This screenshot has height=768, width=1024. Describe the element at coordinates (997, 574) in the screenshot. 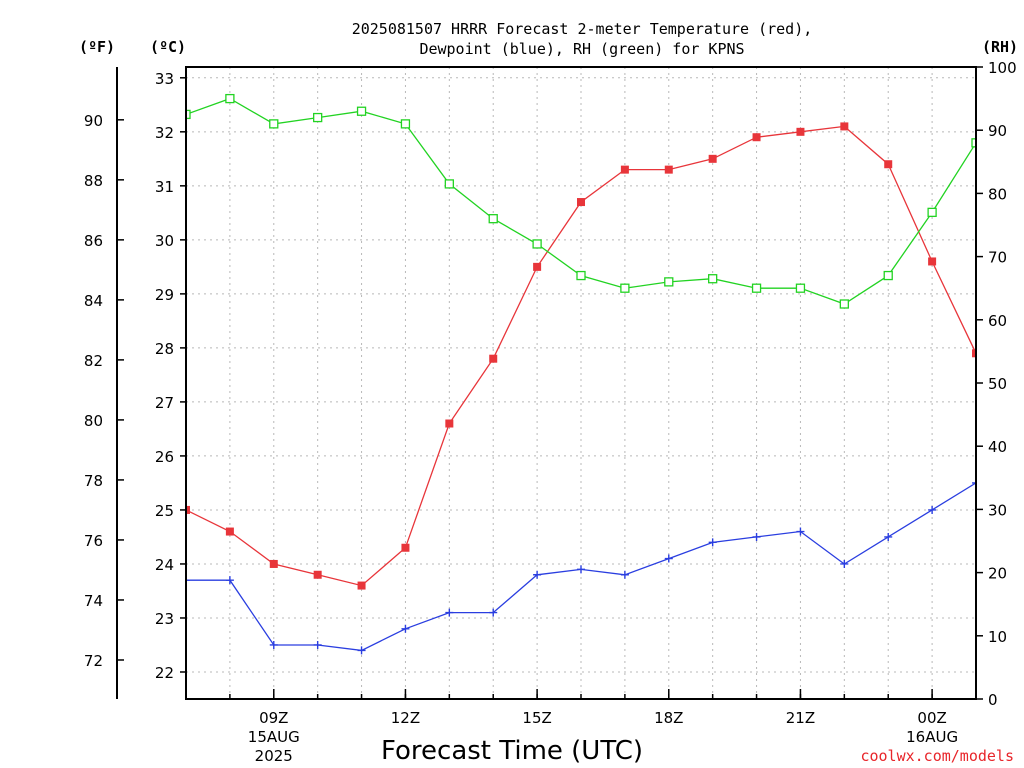

I see `rh-tick-label: 20` at that location.